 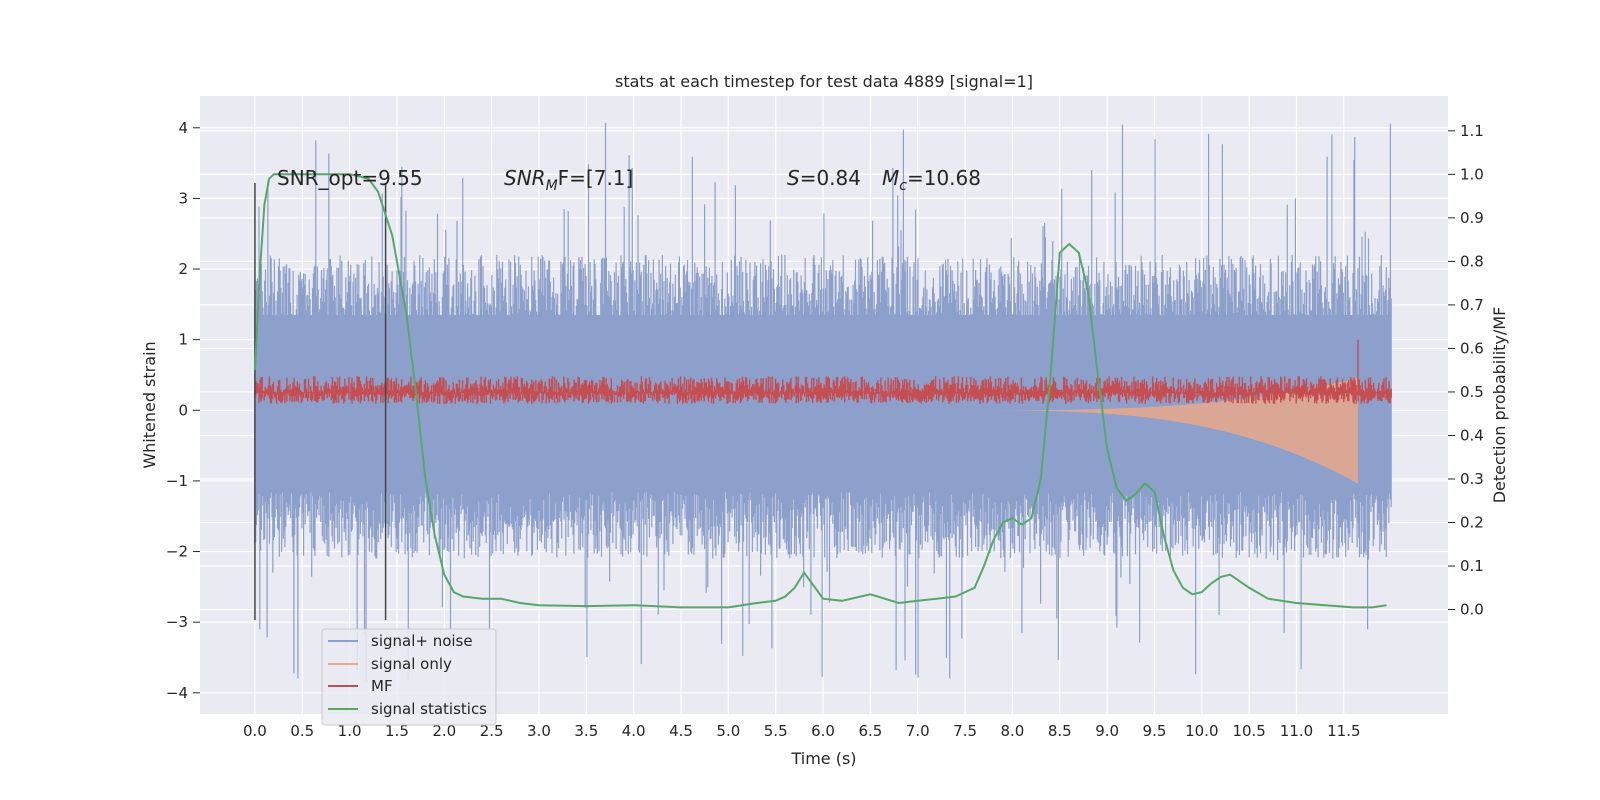 What do you see at coordinates (350, 731) in the screenshot?
I see `x-tick-label: 1.0` at bounding box center [350, 731].